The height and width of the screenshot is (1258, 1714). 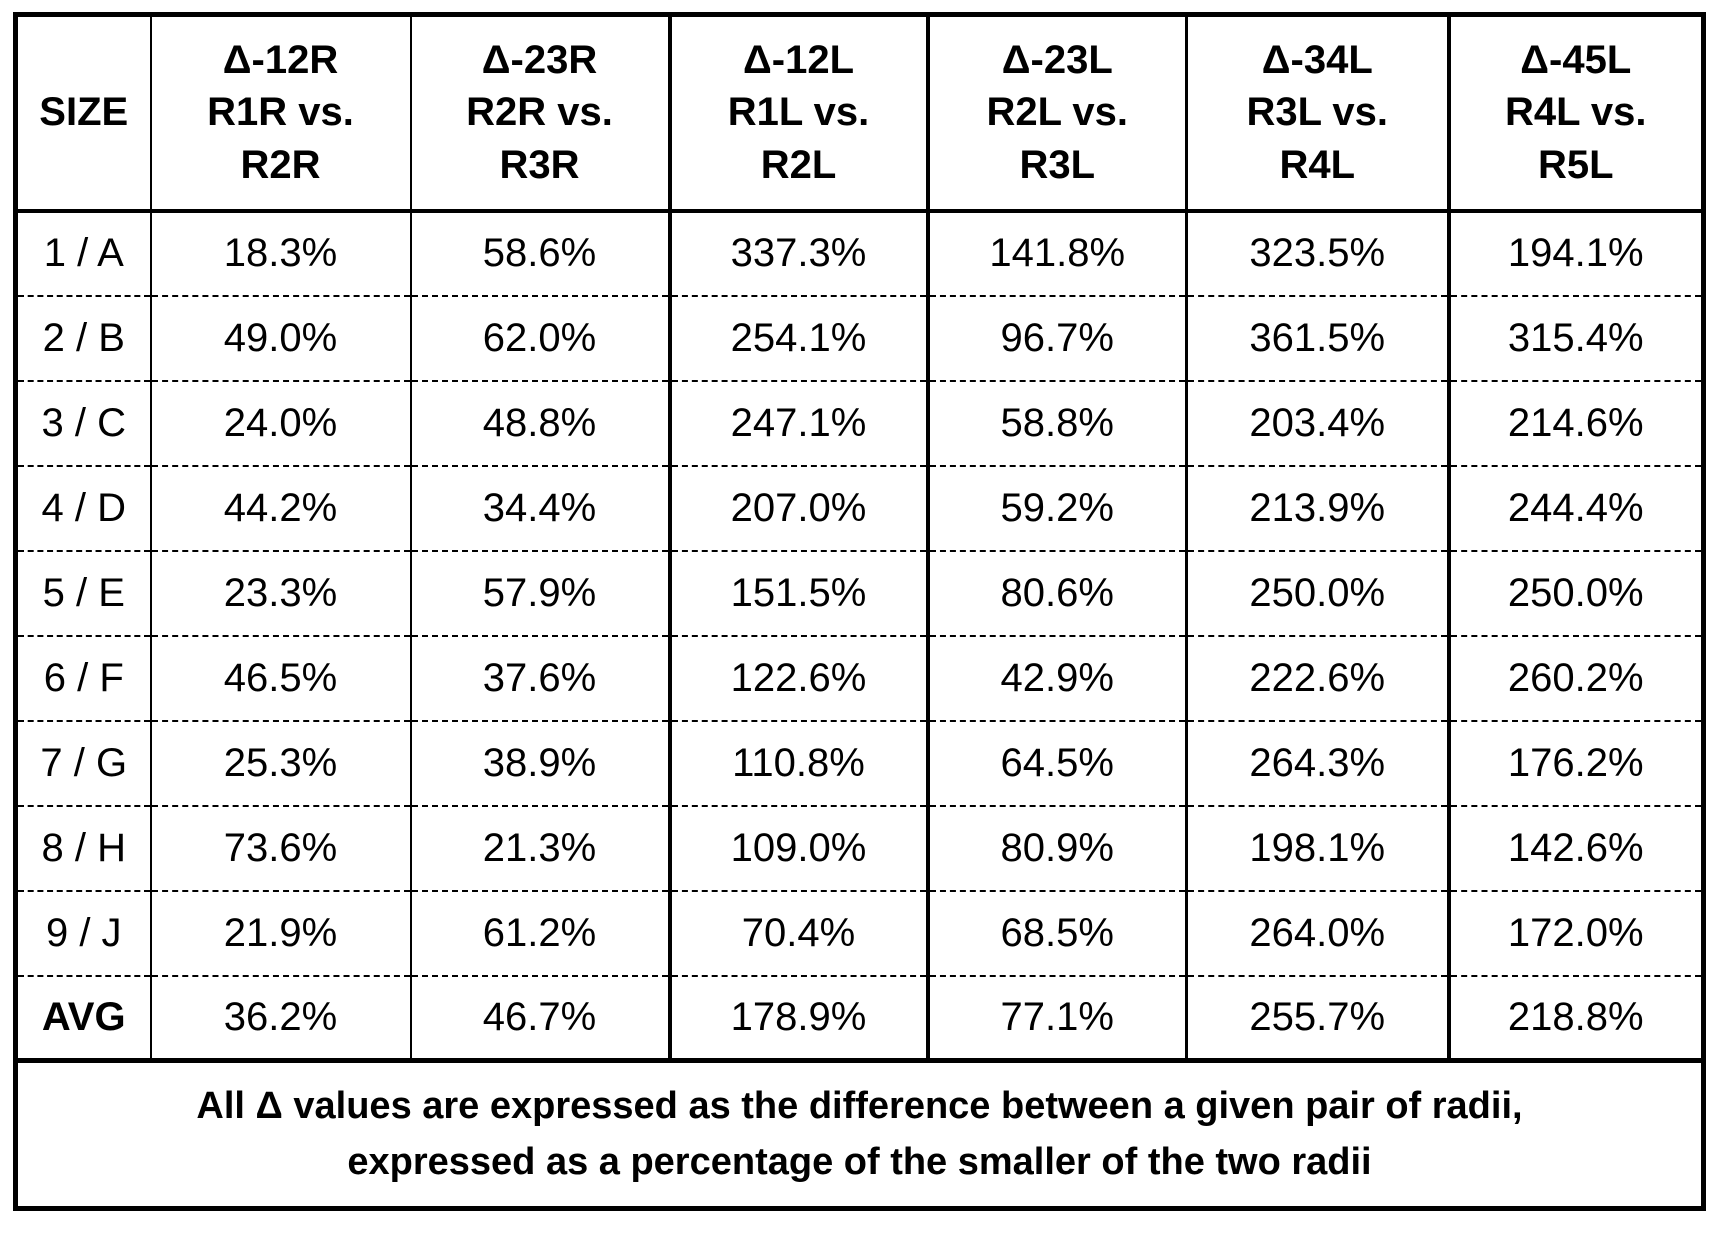 What do you see at coordinates (1056, 507) in the screenshot?
I see `table-cell: 59.2%` at bounding box center [1056, 507].